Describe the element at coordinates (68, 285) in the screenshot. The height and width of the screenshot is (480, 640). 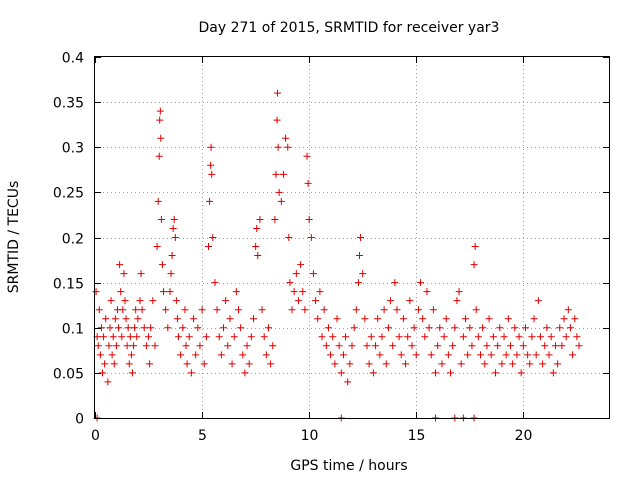
I see `y-tick-label: 0.15` at that location.